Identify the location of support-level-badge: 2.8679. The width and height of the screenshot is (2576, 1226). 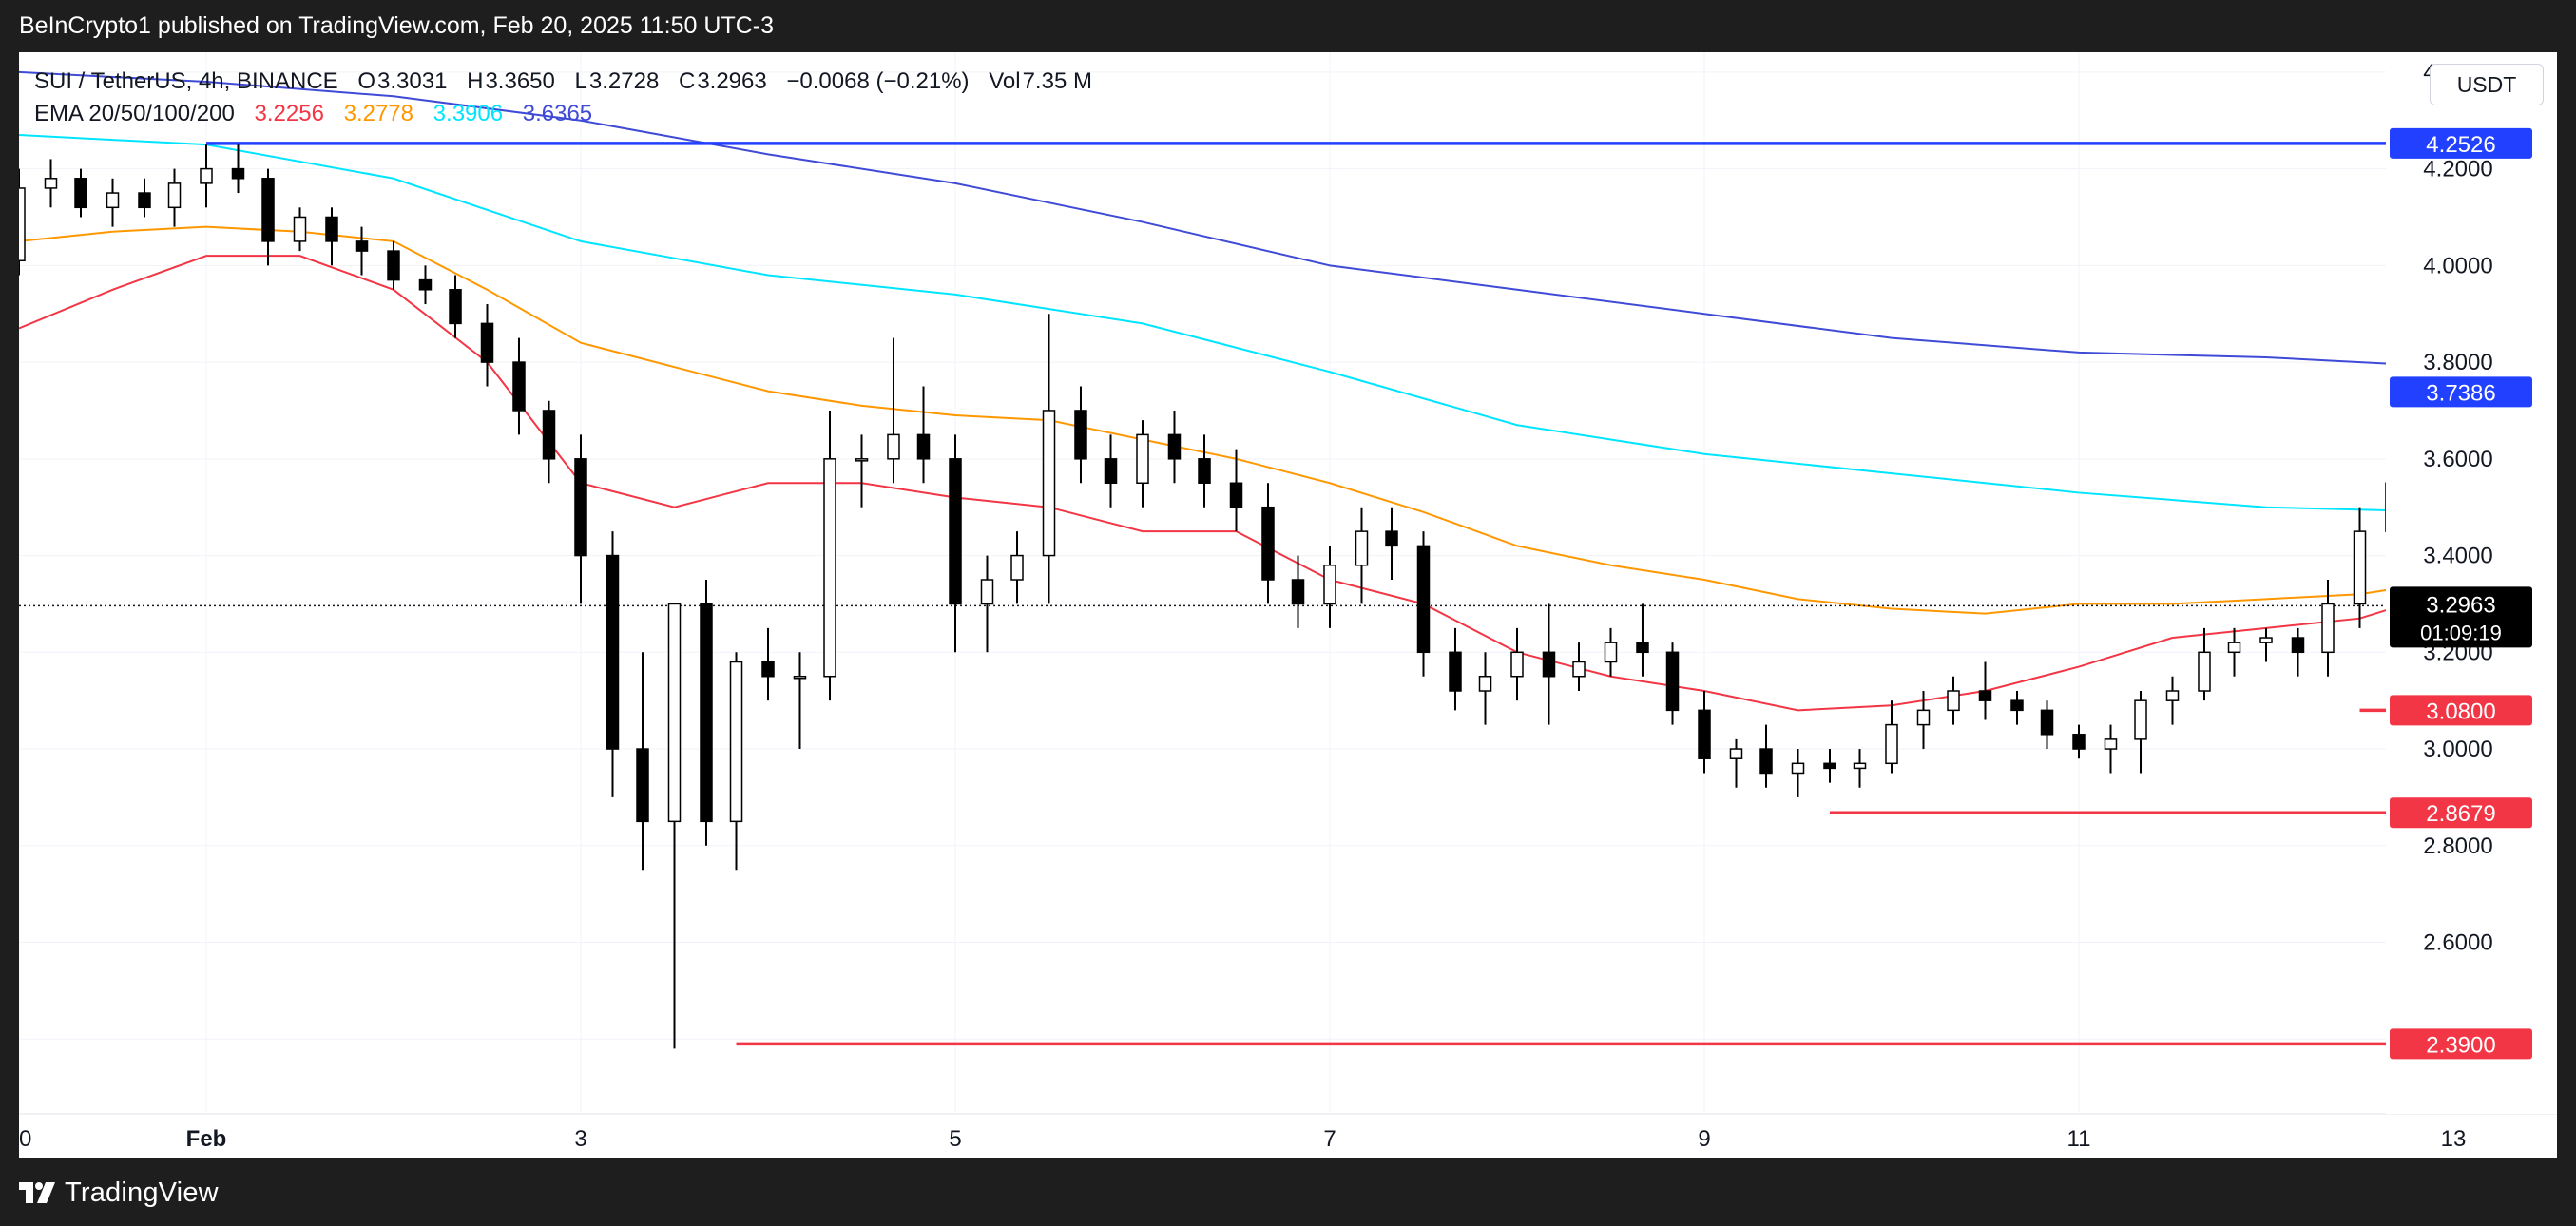
(2461, 813).